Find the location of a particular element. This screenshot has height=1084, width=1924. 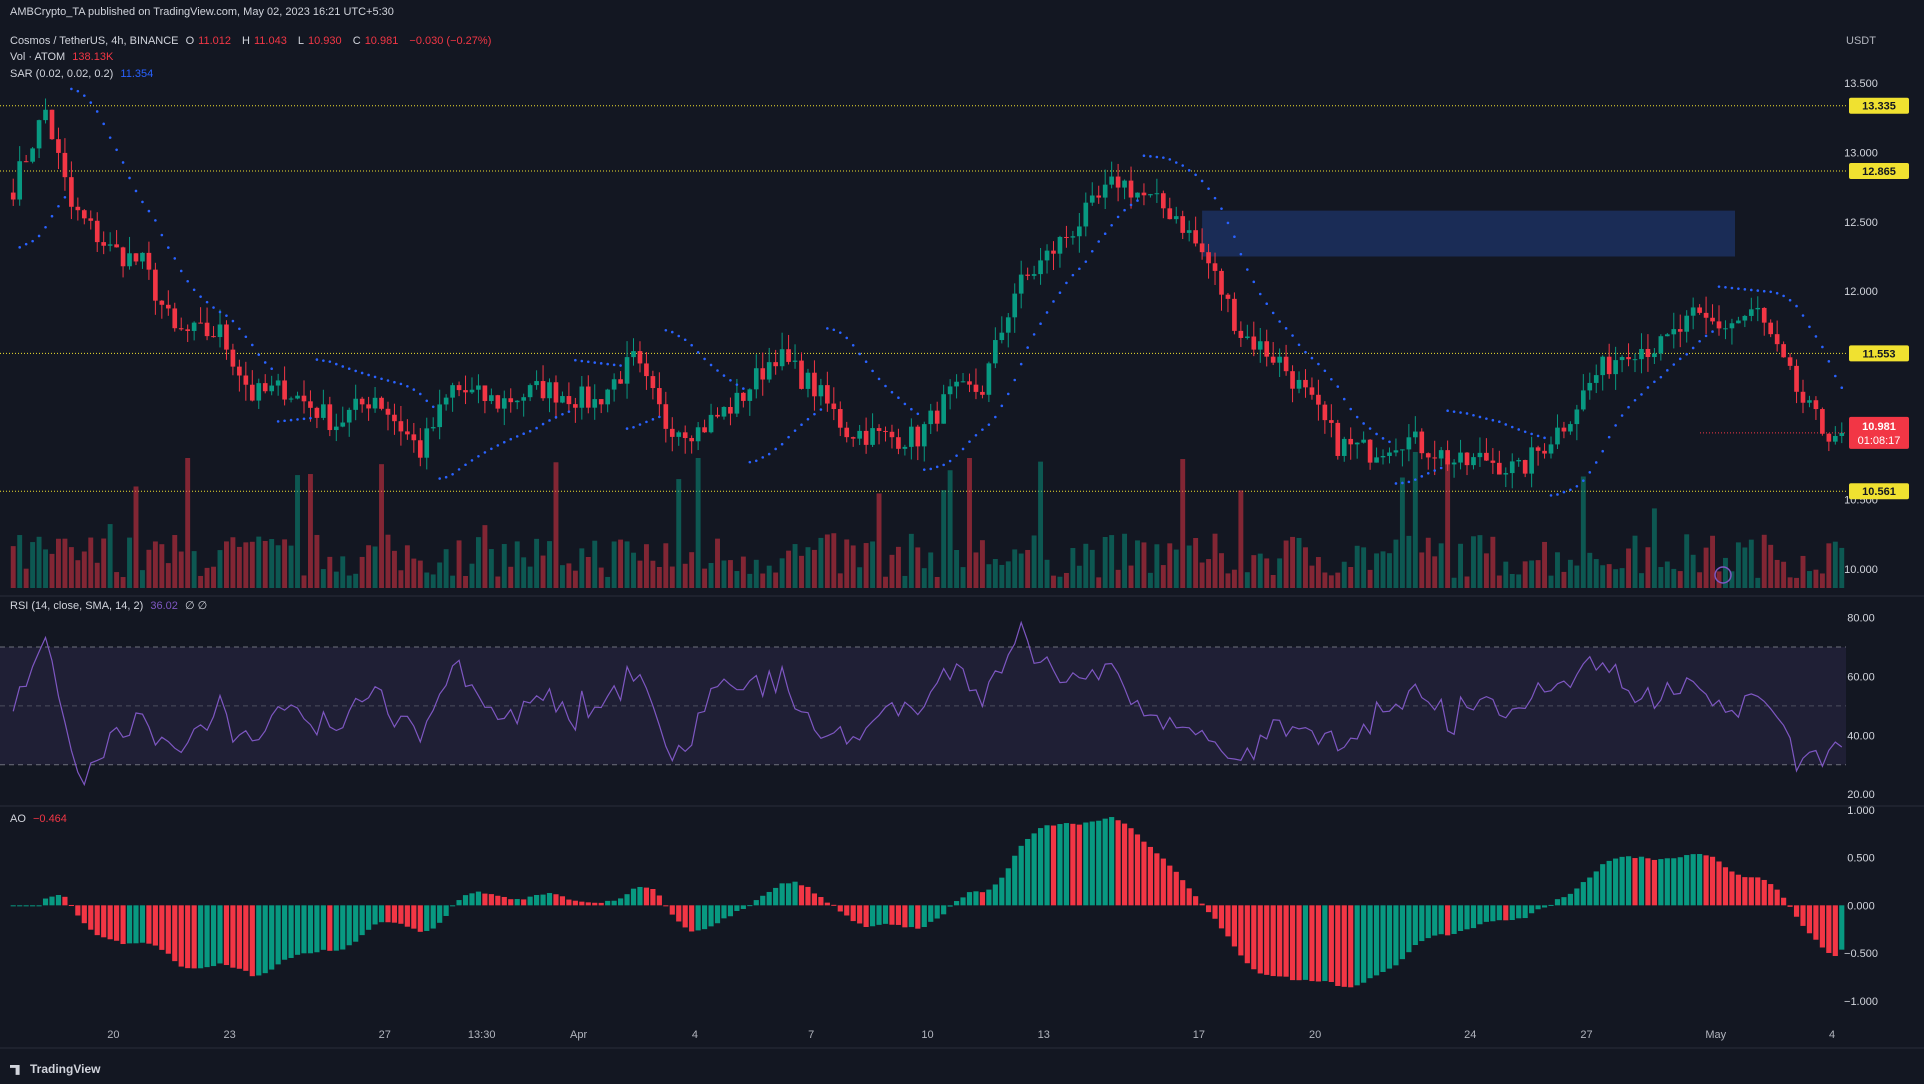

level-badge-label: 12.865 is located at coordinates (1879, 172).